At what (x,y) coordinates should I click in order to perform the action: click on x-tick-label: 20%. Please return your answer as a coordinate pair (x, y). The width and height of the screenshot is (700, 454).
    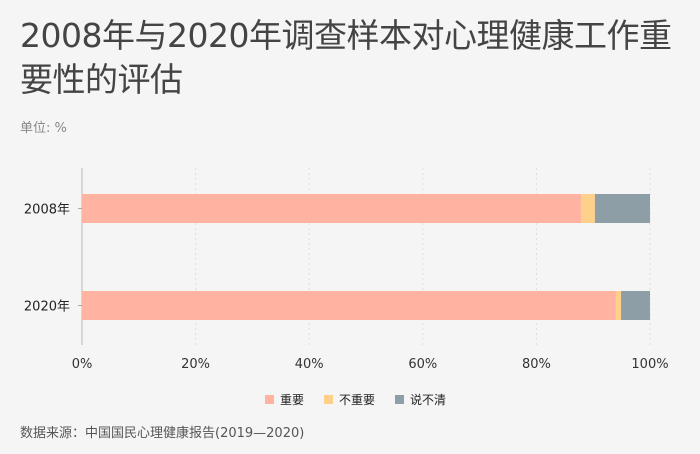
    Looking at the image, I should click on (195, 364).